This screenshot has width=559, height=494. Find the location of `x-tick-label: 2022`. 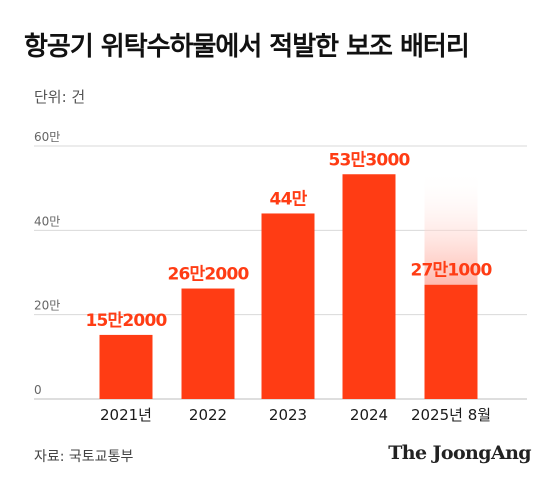

x-tick-label: 2022 is located at coordinates (208, 415).